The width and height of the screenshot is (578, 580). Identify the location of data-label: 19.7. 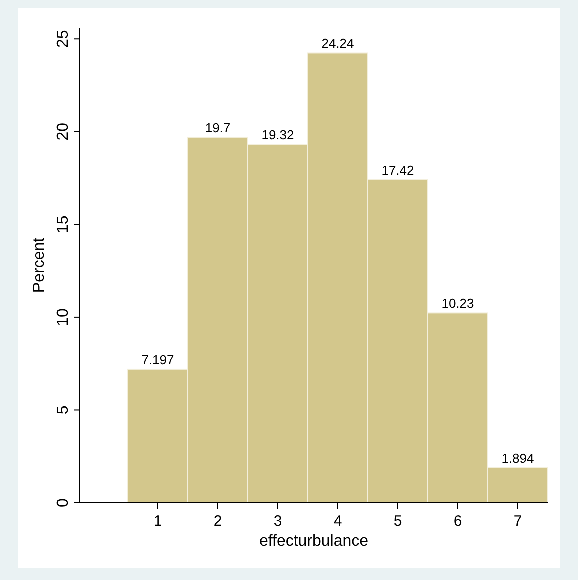
(218, 128).